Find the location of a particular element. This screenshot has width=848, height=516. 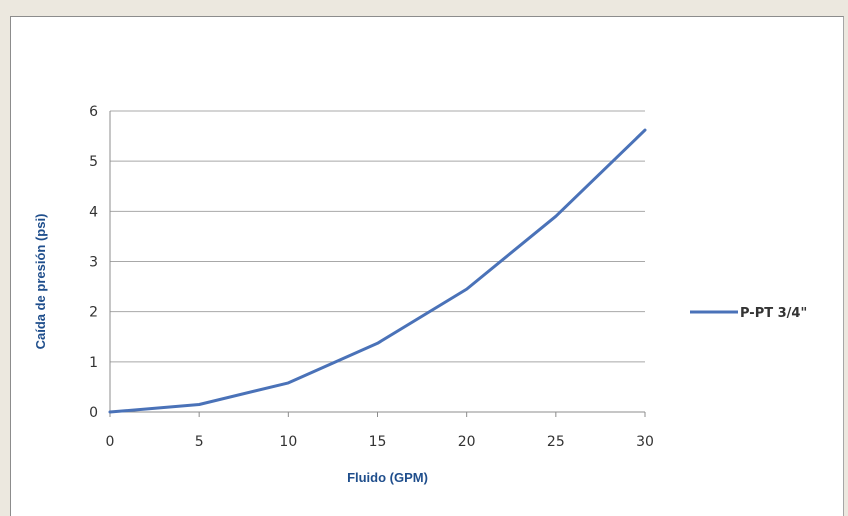

y-tick-label-0: 0 is located at coordinates (93, 413).